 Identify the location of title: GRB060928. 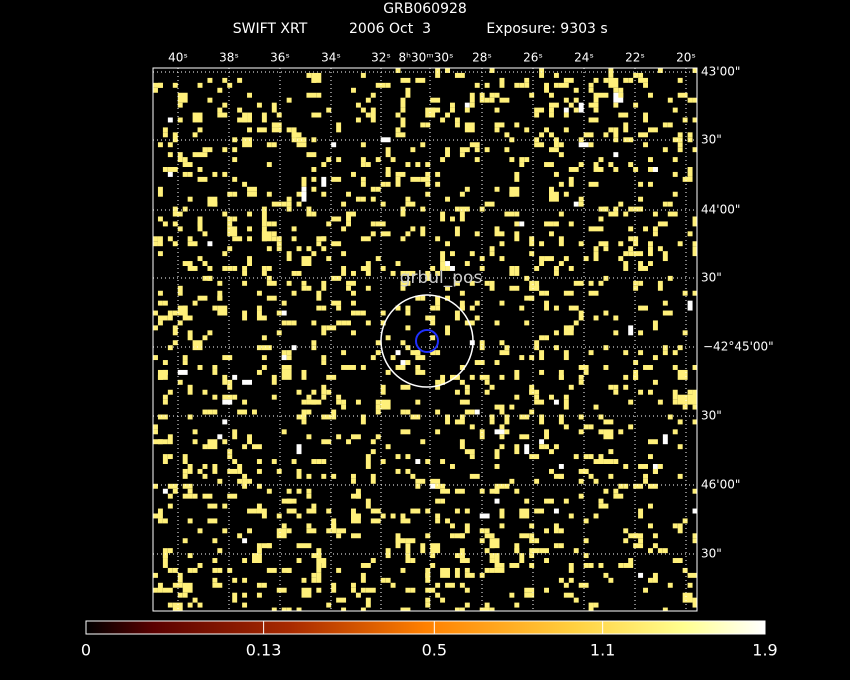
(425, 9).